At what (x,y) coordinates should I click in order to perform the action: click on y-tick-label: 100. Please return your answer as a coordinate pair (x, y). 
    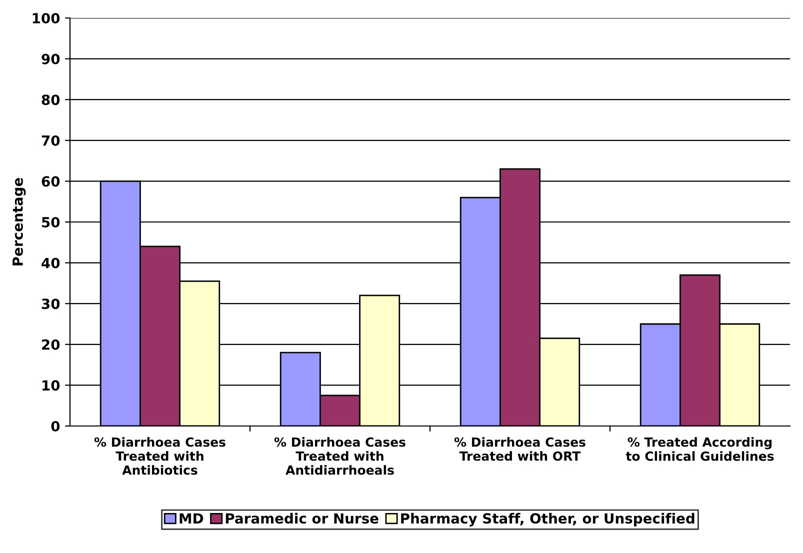
    Looking at the image, I should click on (46, 18).